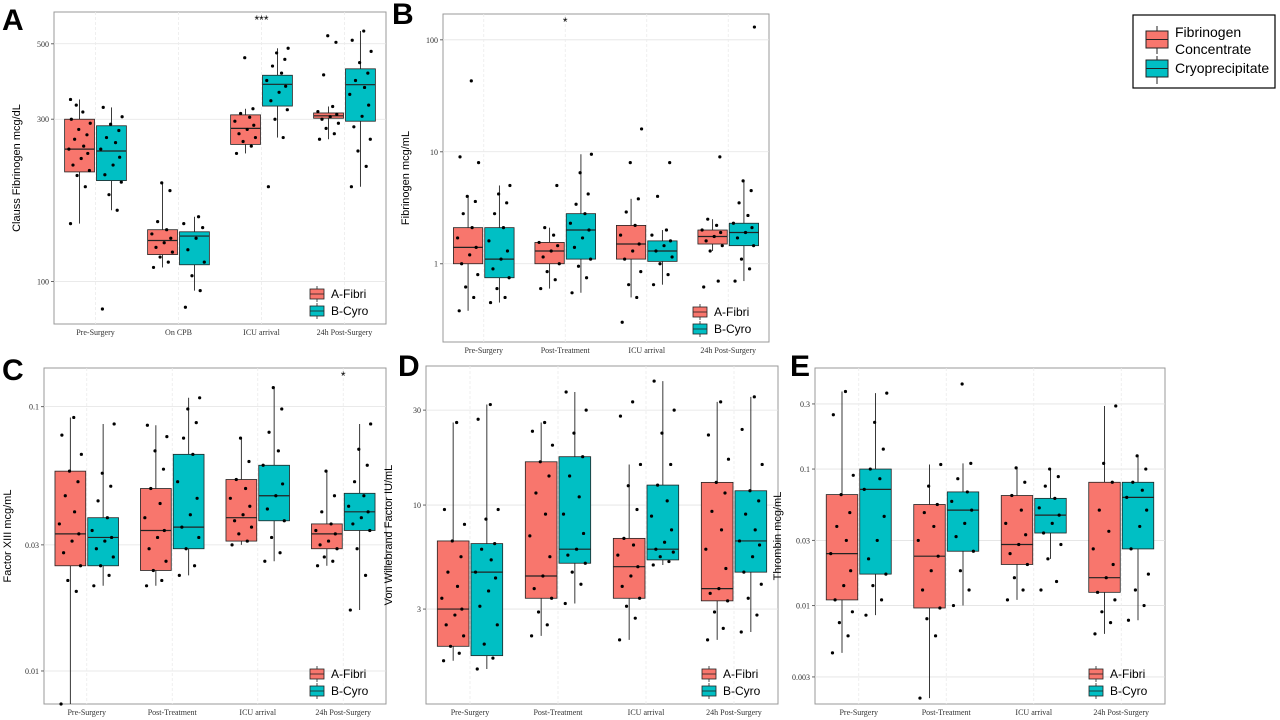  What do you see at coordinates (350, 691) in the screenshot?
I see `legend-label: B-Cyro` at bounding box center [350, 691].